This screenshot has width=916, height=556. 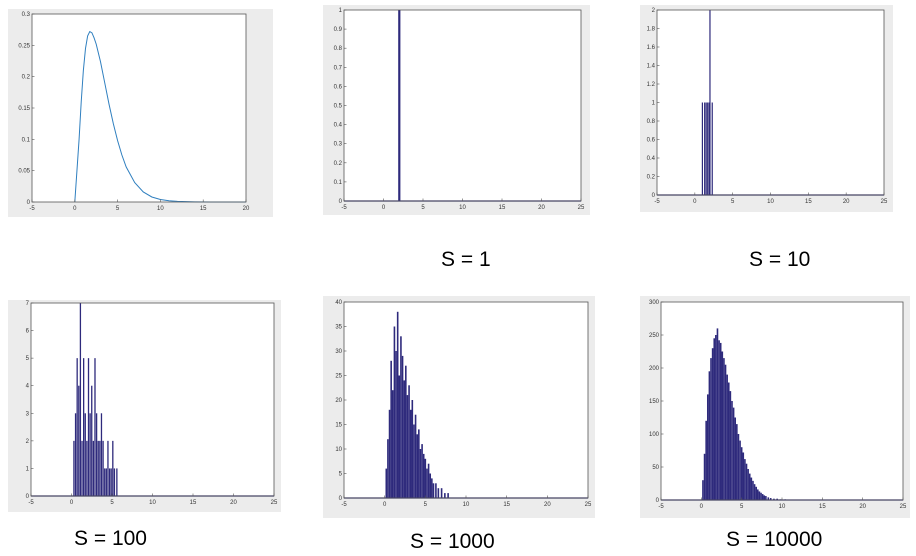 I want to click on chart-panel-s100: -5 0 5 10 15 20 25 0 1 2 3 4 5 6 7, so click(x=144, y=406).